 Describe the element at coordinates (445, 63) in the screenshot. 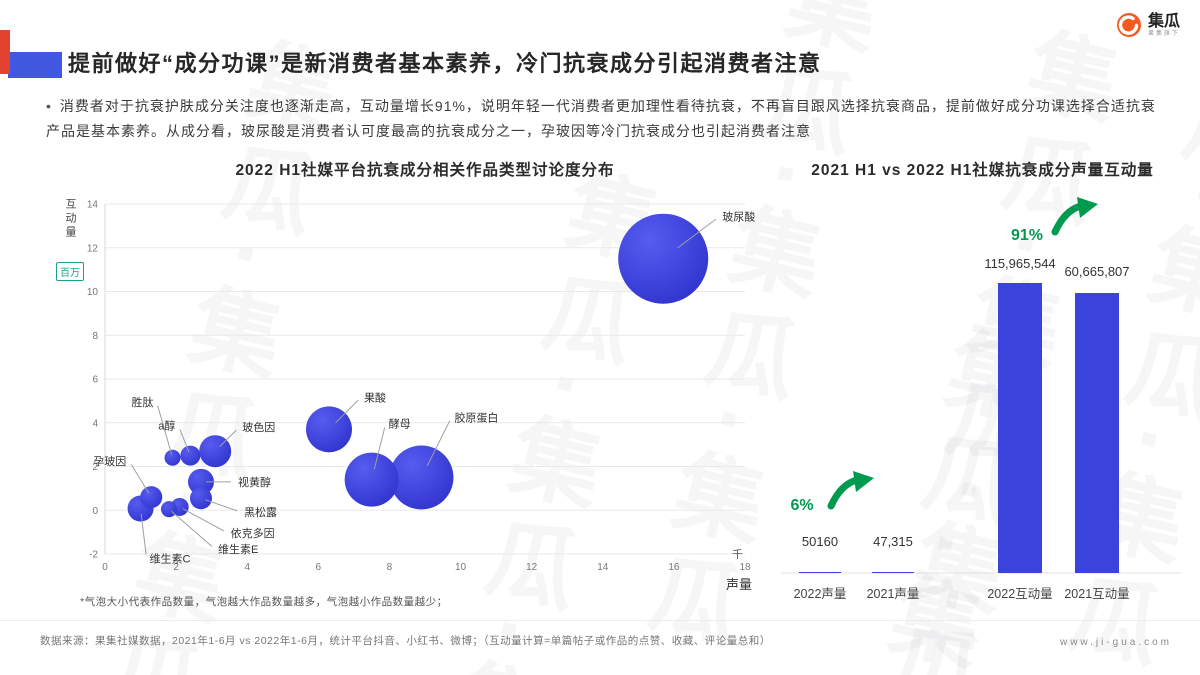

I see `page-title: 提前做好“成分功课”是新消费者基本素养，冷门抗衰成分引起消费者注意` at that location.